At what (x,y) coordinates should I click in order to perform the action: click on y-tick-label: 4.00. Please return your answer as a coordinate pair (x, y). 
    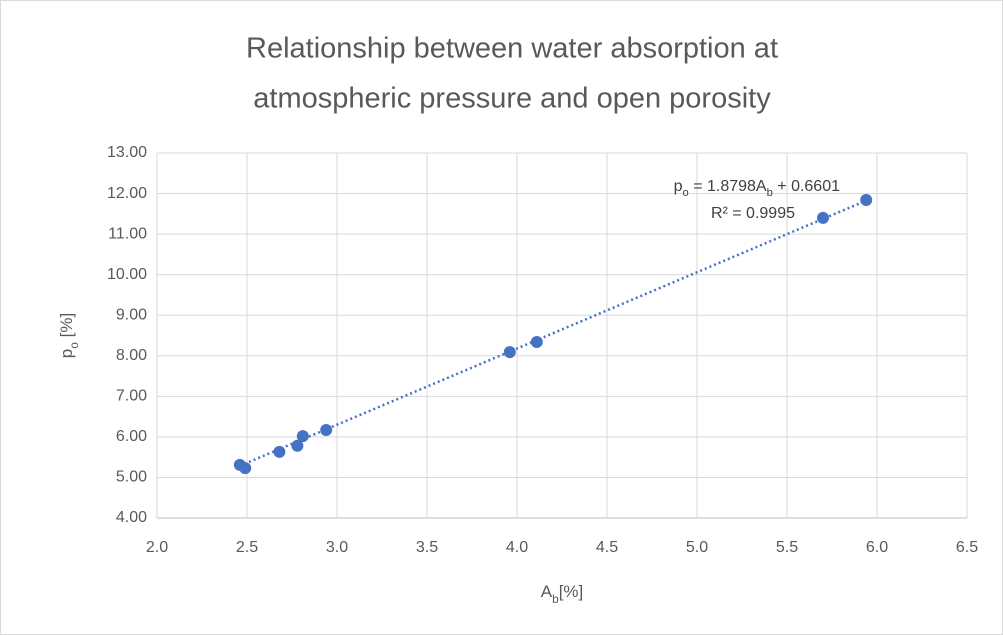
    Looking at the image, I should click on (131, 517).